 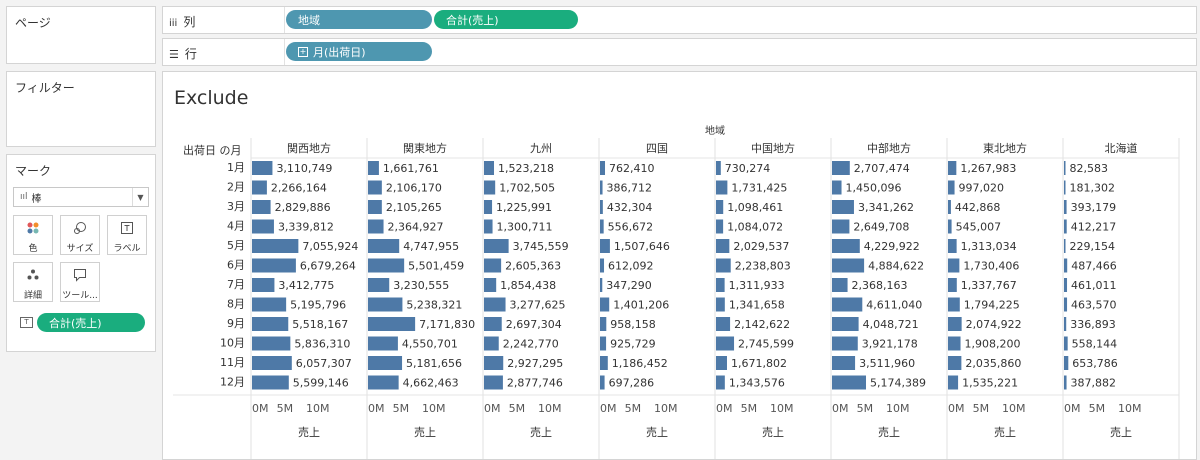 What do you see at coordinates (81, 197) in the screenshot?
I see `mark-type-dropdown: ııl 棒 ▼` at bounding box center [81, 197].